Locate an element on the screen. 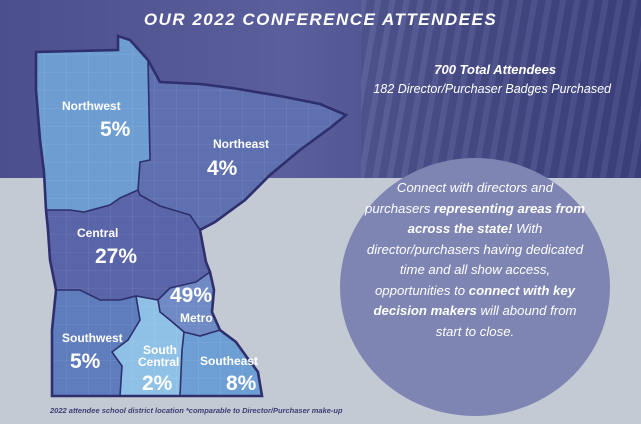 This screenshot has height=424, width=641. page-title: OUR 2022 CONFERENCE ATTENDEES is located at coordinates (320, 19).